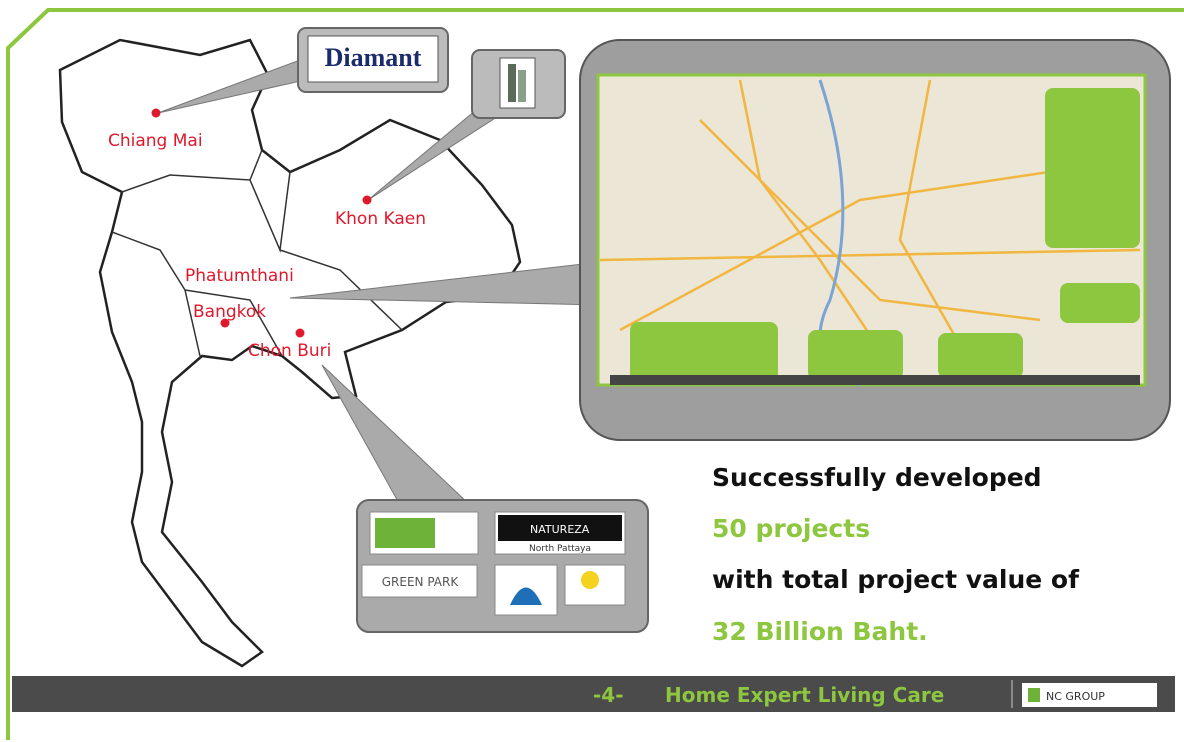  Describe the element at coordinates (155, 141) in the screenshot. I see `city-label: Chiang Mai` at that location.